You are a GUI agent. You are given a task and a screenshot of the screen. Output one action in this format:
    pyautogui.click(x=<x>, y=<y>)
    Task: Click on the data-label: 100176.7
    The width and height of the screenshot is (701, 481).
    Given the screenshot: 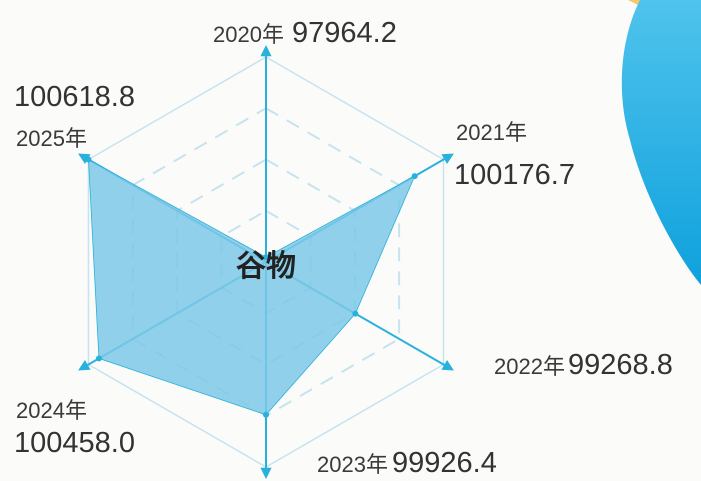 What is the action you would take?
    pyautogui.click(x=514, y=175)
    